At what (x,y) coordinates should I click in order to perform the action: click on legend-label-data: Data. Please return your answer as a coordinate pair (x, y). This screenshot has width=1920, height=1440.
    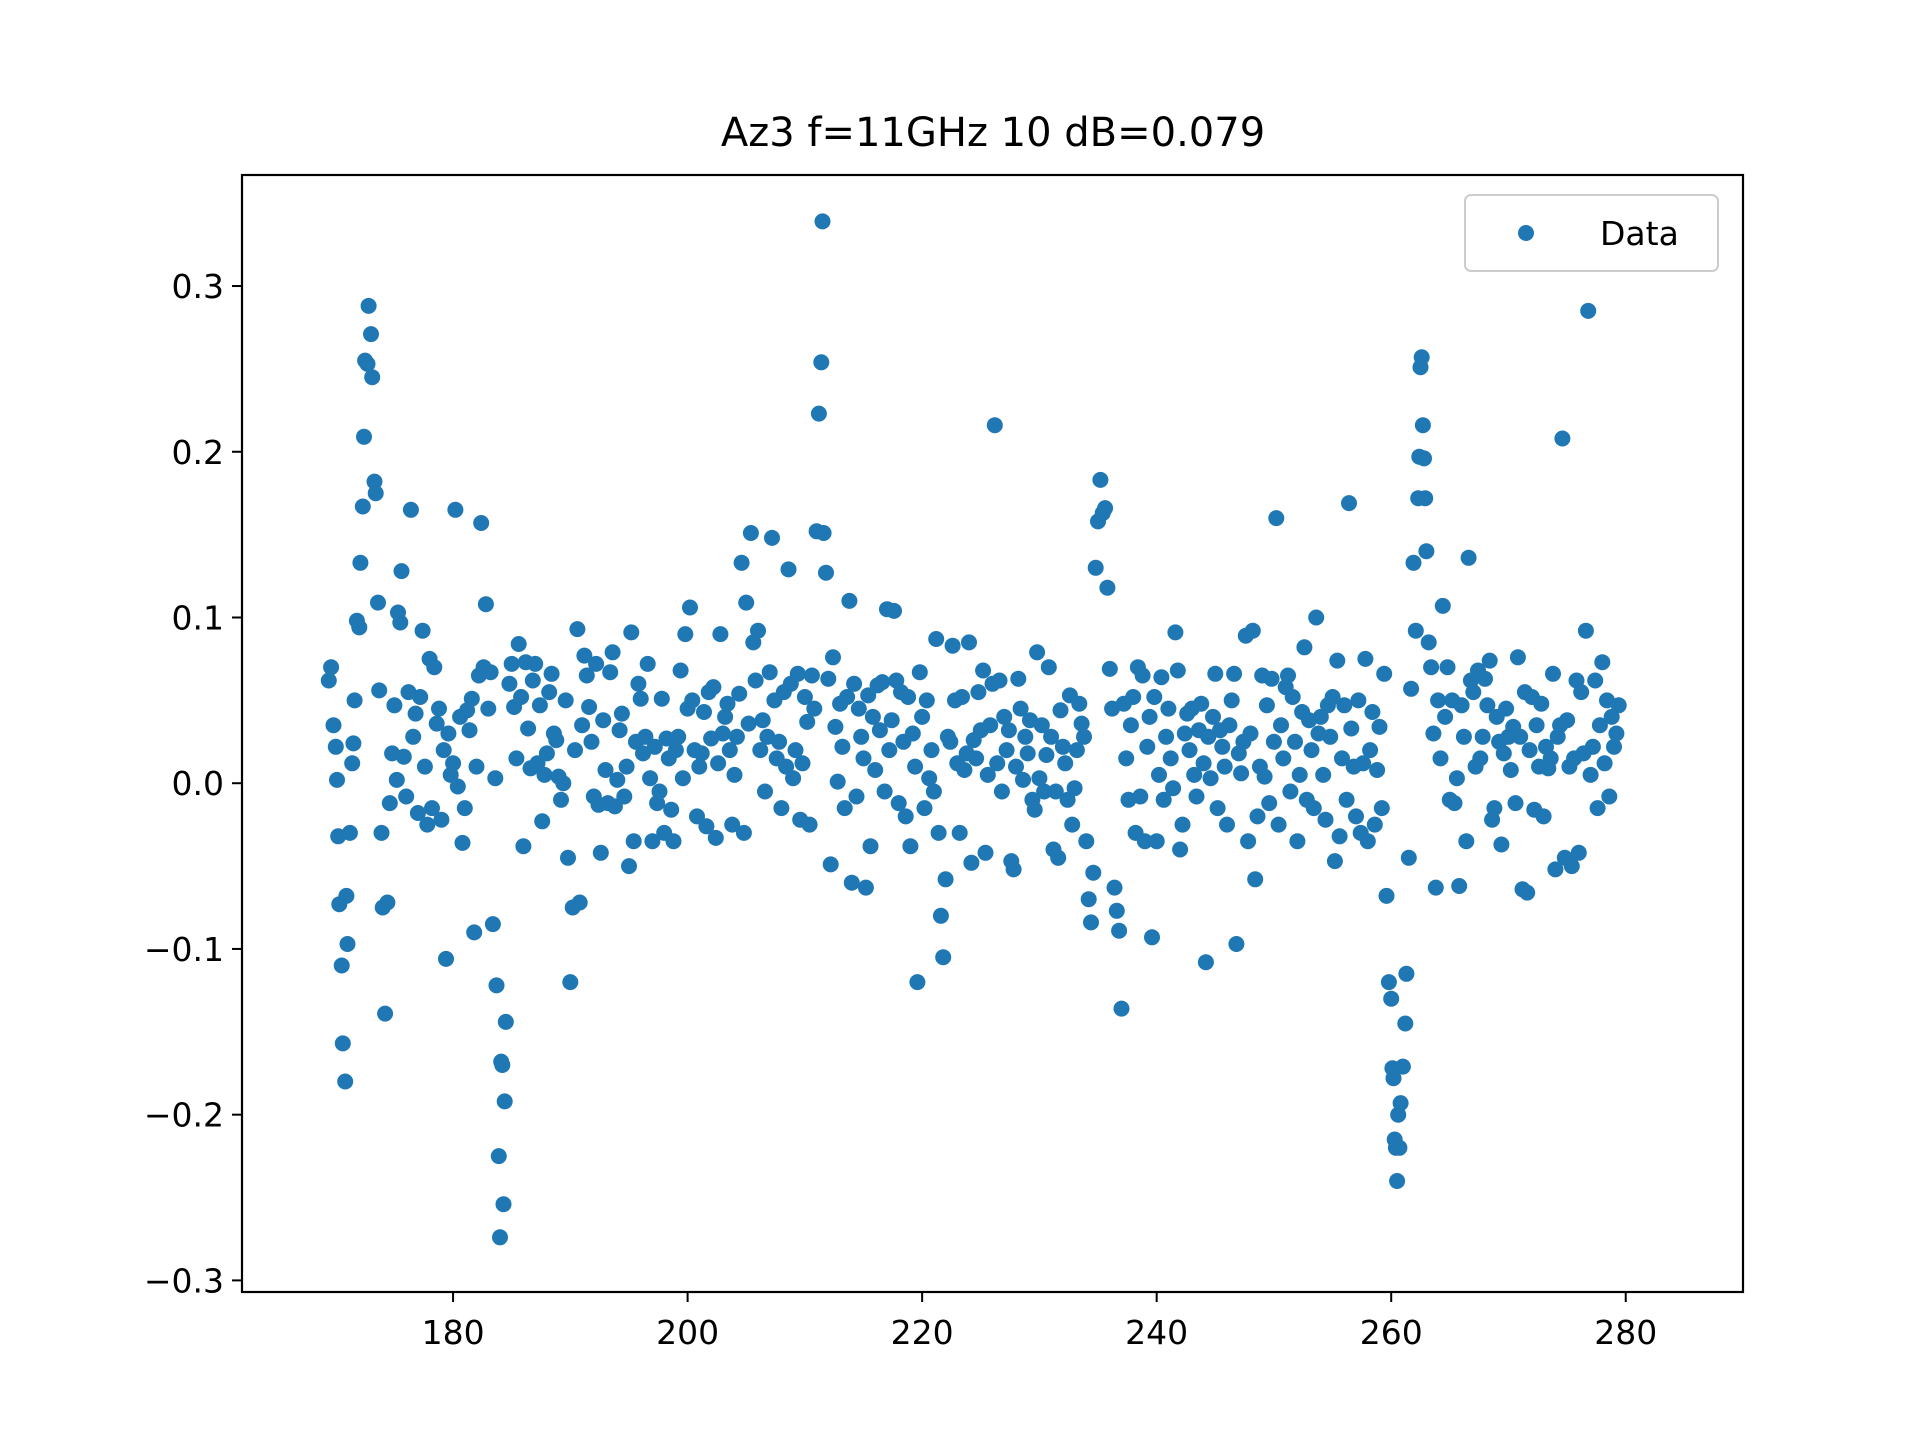
    Looking at the image, I should click on (1639, 233).